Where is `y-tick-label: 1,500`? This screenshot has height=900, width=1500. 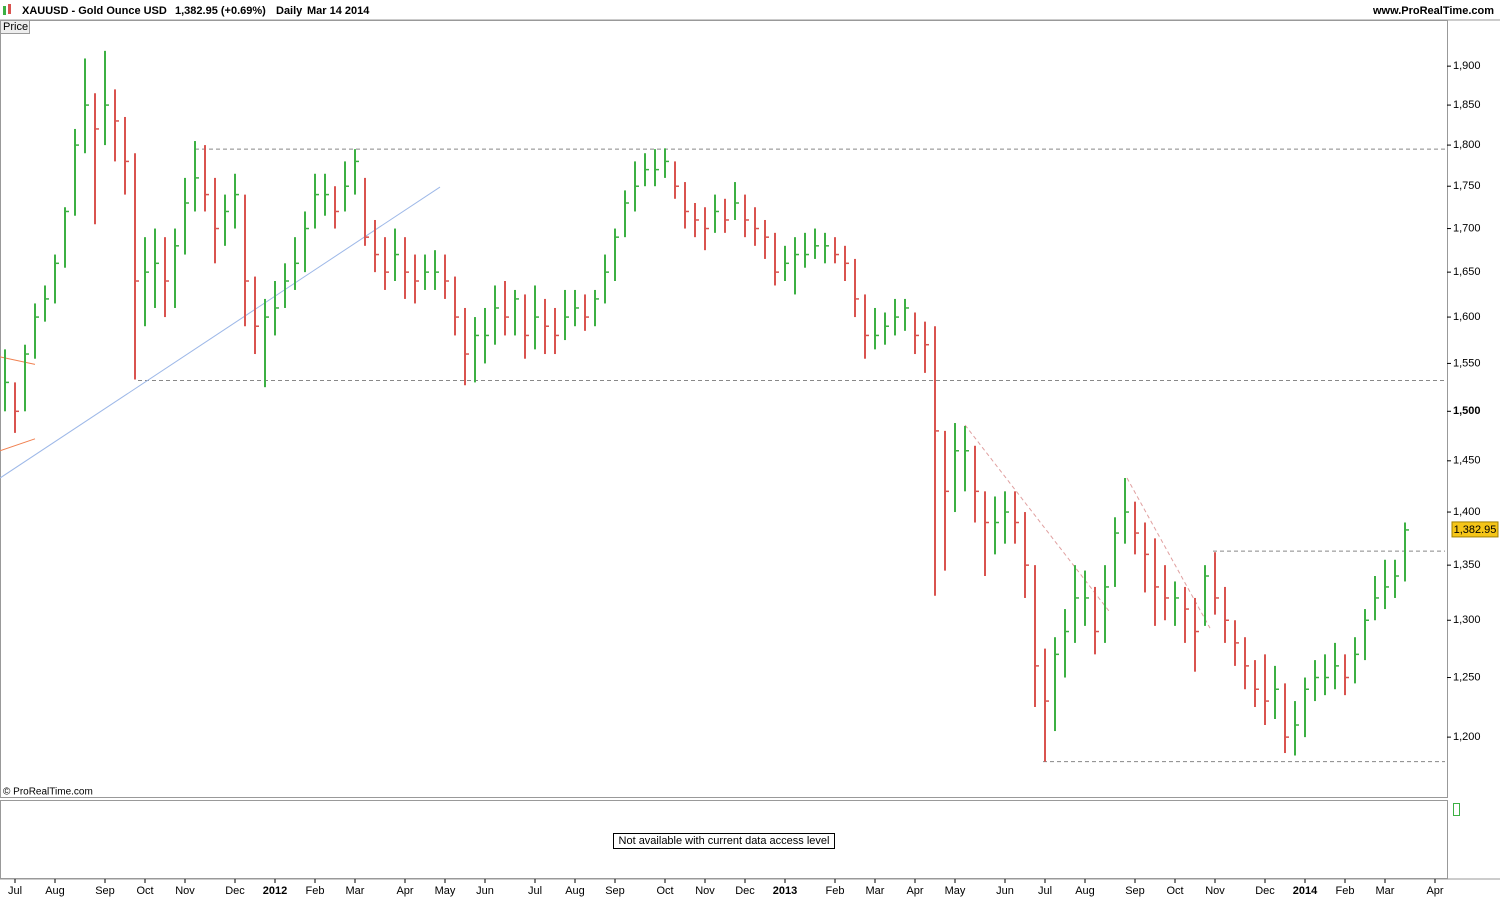
y-tick-label: 1,500 is located at coordinates (1467, 411).